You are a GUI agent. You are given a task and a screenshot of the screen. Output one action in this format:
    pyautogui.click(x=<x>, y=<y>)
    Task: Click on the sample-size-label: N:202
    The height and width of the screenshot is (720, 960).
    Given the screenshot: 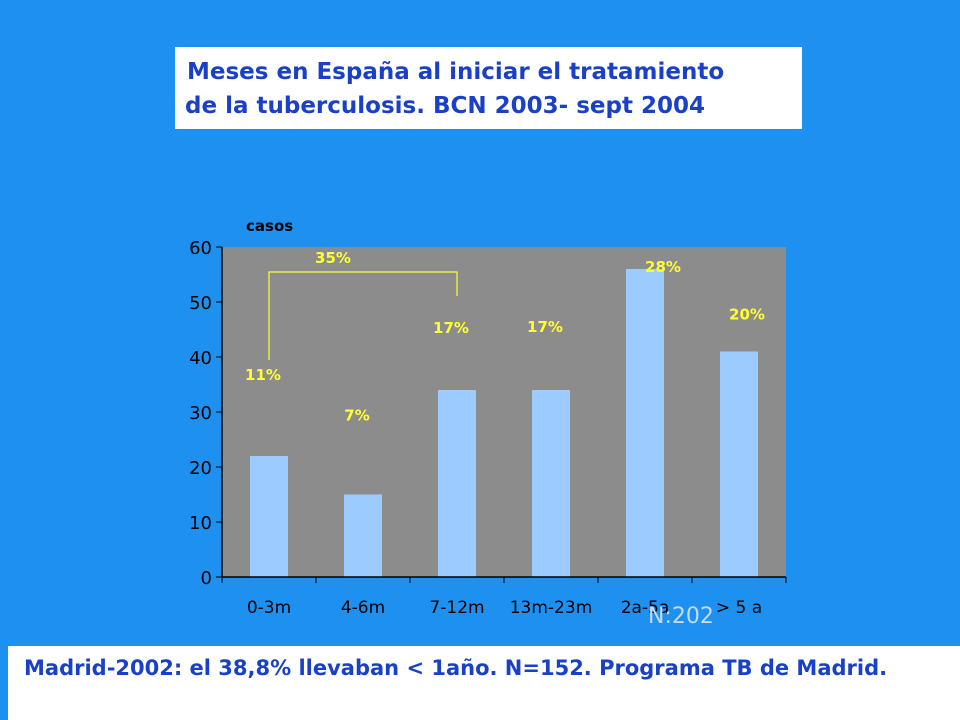 What is the action you would take?
    pyautogui.click(x=681, y=616)
    